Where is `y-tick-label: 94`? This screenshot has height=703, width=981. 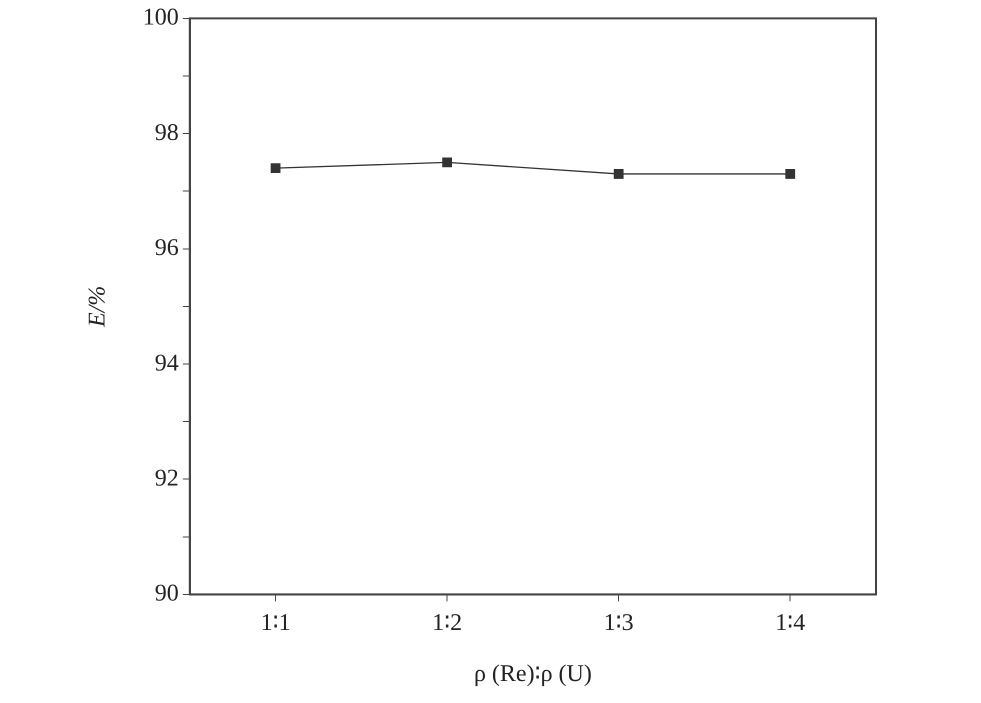 y-tick-label: 94 is located at coordinates (166, 363).